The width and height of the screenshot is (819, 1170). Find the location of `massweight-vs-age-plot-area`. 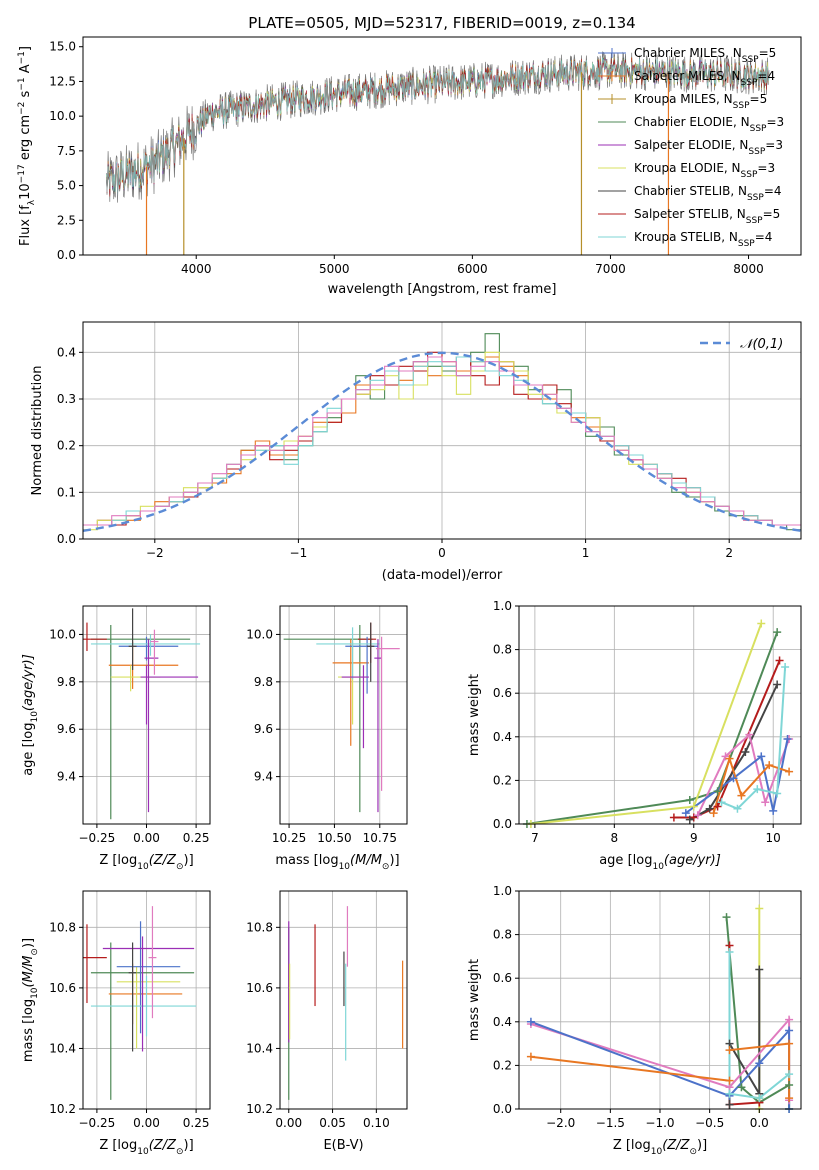

massweight-vs-age-plot-area is located at coordinates (658, 723).